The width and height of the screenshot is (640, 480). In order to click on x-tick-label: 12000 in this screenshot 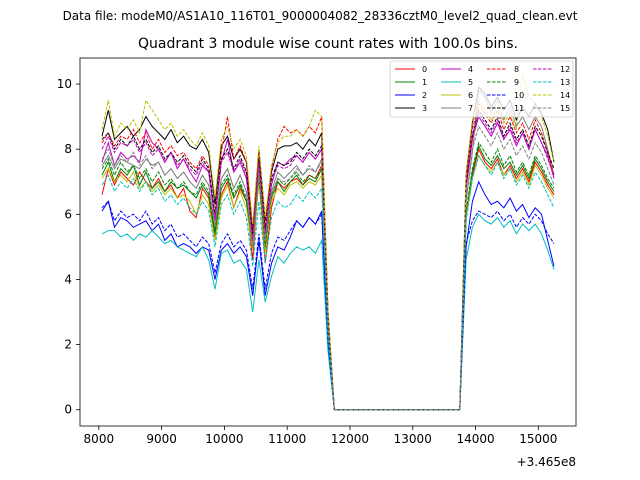, I will do `click(350, 439)`.